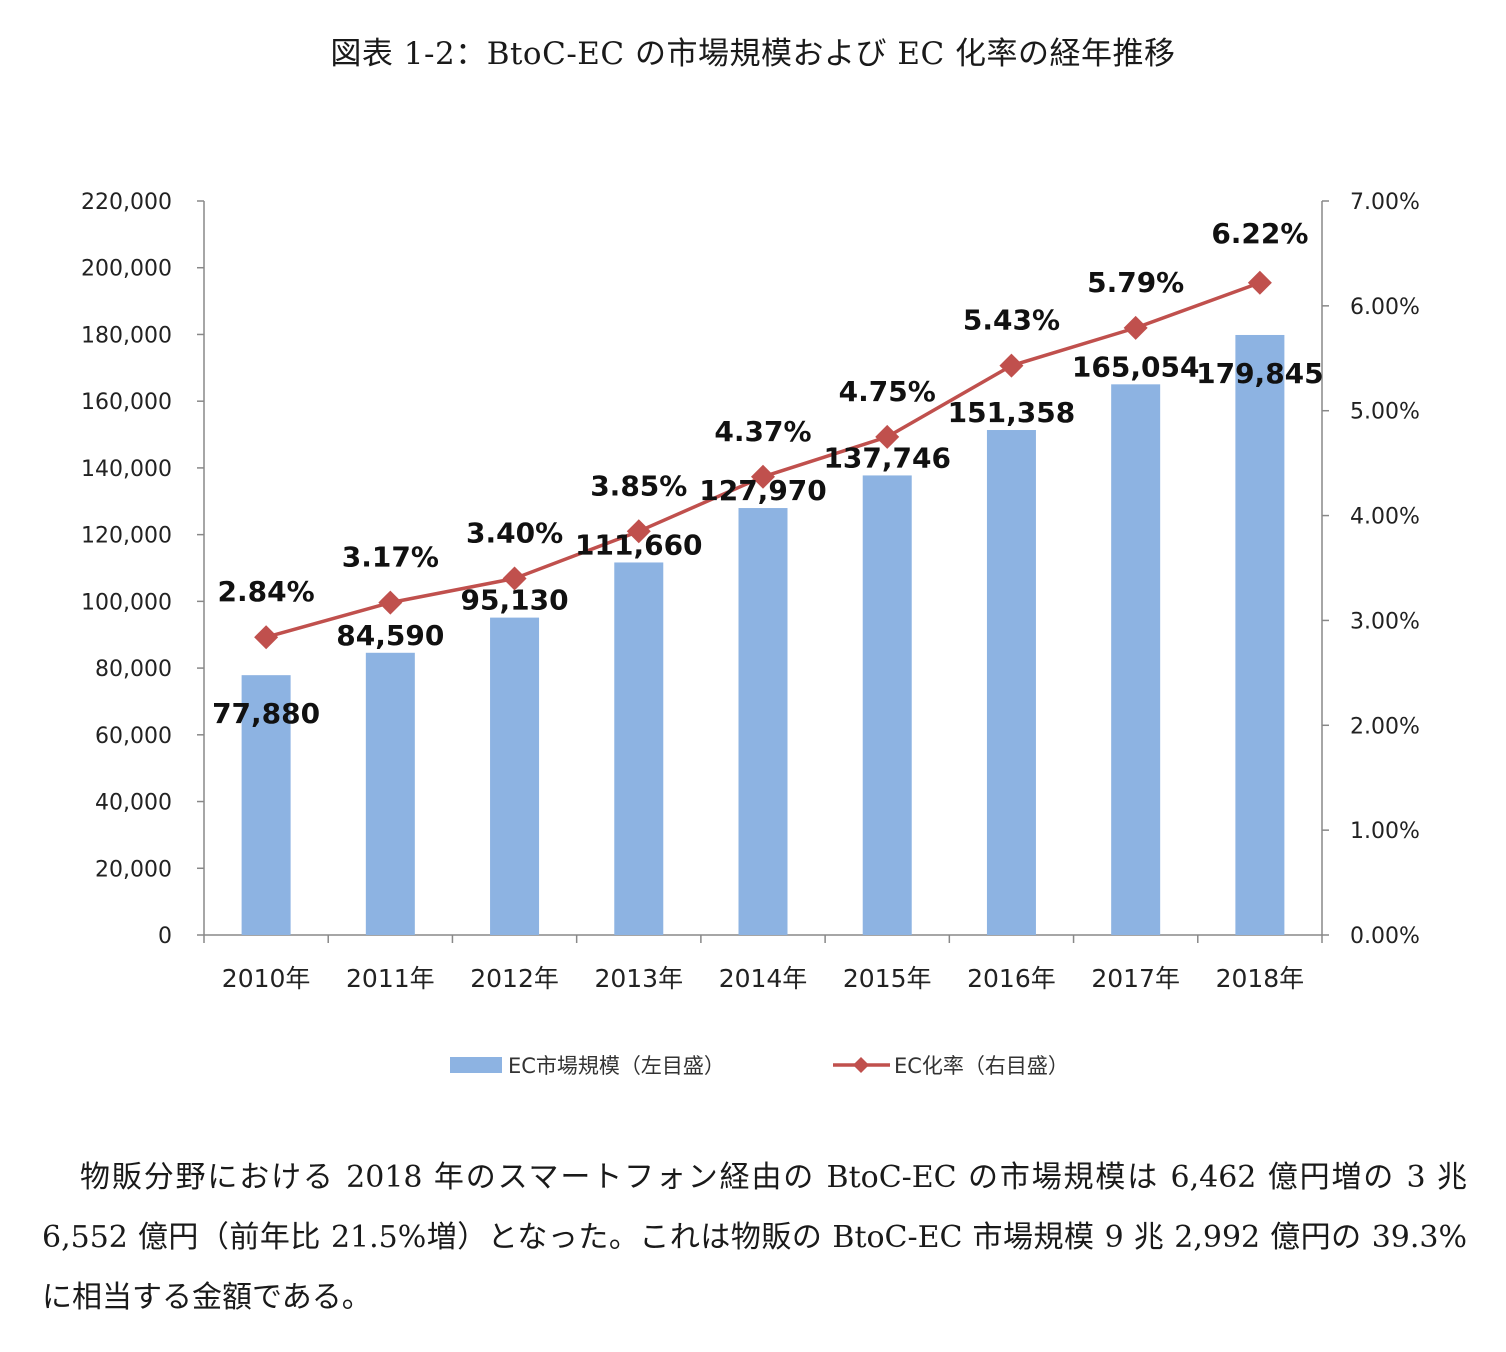 Image resolution: width=1506 pixels, height=1352 pixels. What do you see at coordinates (1385, 202) in the screenshot?
I see `right-axis-tick-label: 7.00%` at bounding box center [1385, 202].